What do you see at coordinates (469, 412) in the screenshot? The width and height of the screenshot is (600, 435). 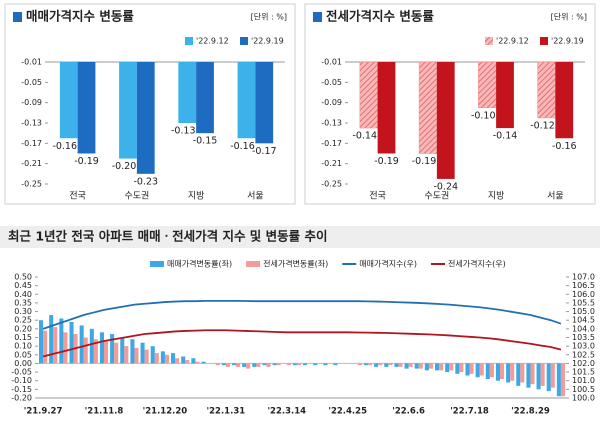 I see `x-tick-label: '22.7.18` at bounding box center [469, 412].